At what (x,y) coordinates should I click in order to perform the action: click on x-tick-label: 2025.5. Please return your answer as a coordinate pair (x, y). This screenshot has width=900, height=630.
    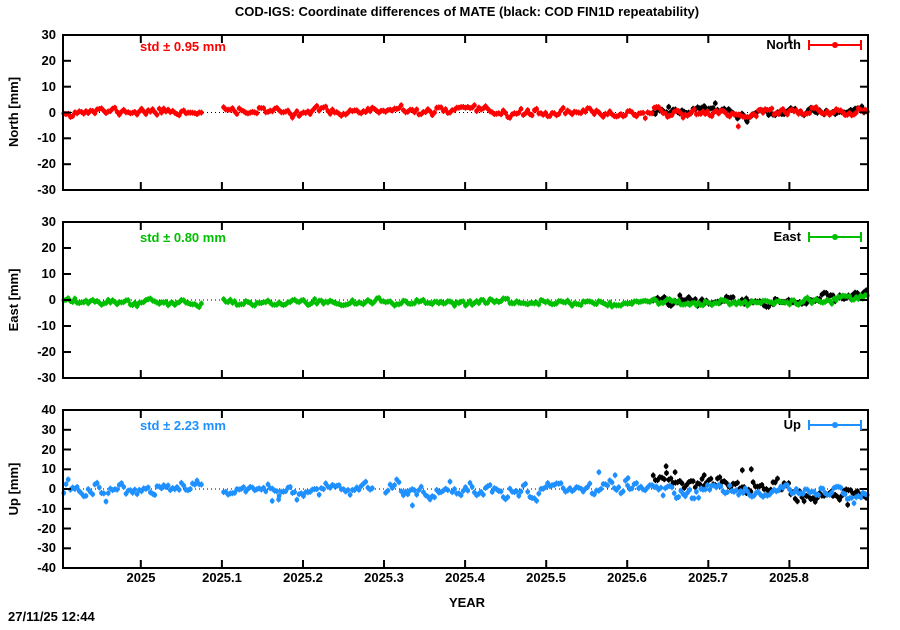
    Looking at the image, I should click on (546, 577).